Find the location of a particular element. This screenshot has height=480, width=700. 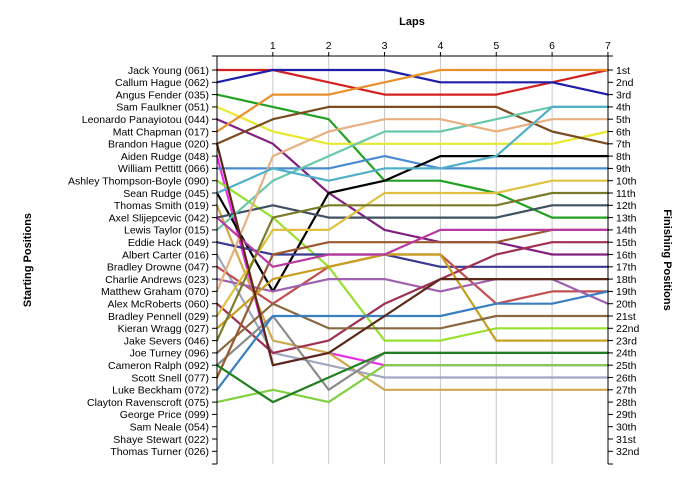

lap-tick-label: 7 is located at coordinates (608, 46).